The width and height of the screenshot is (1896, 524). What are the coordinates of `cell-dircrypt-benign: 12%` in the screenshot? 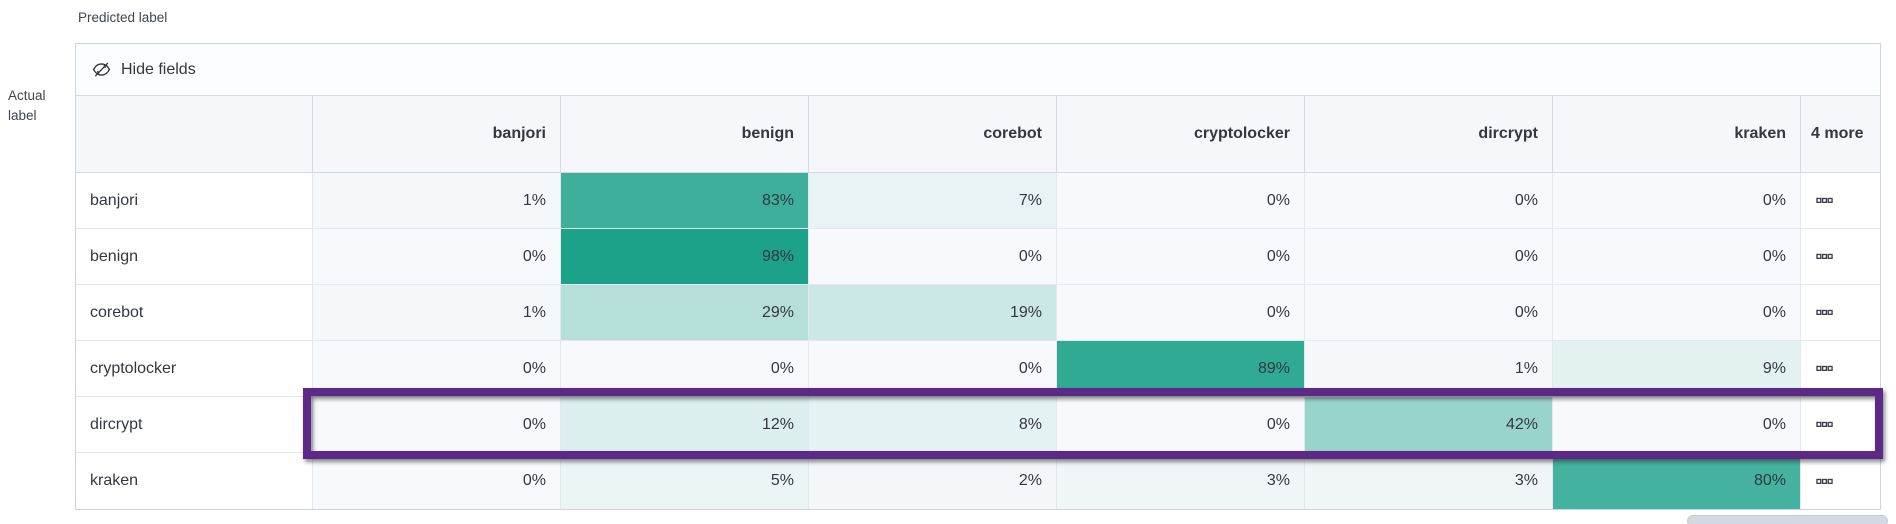 It's located at (685, 425).